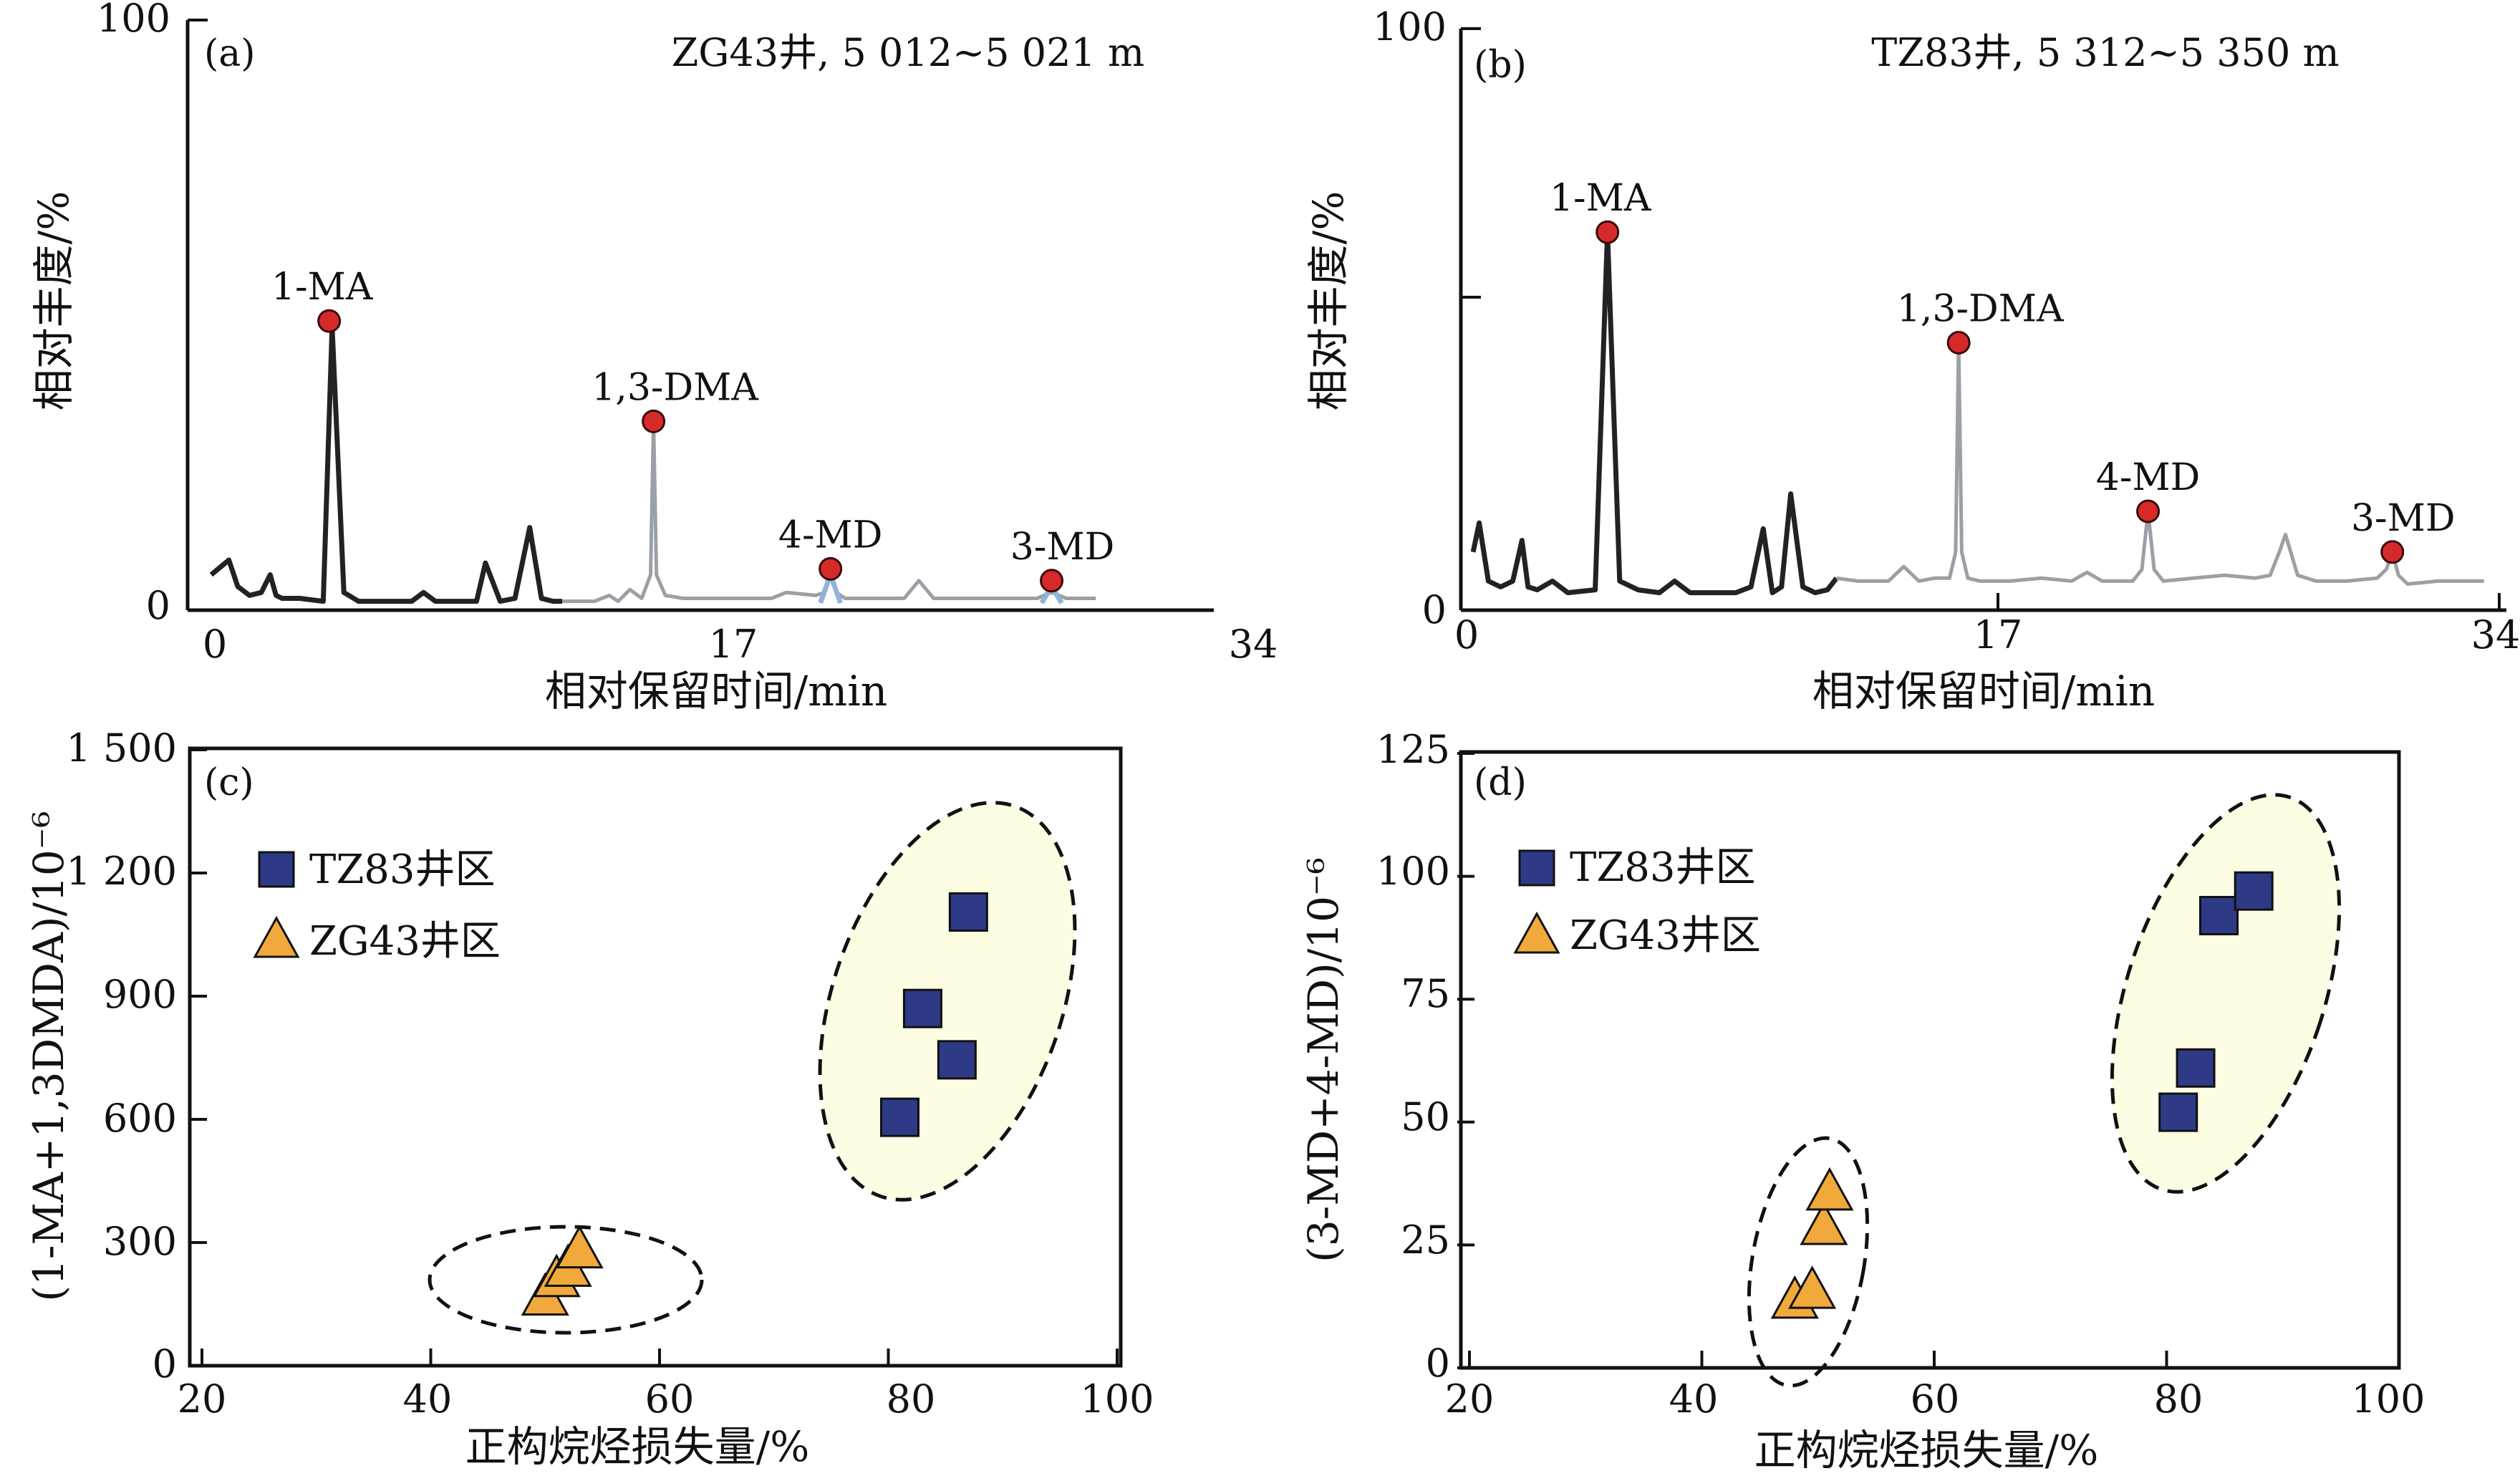 The image size is (2520, 1476). What do you see at coordinates (133, 20) in the screenshot?
I see `panel-a-ytick: 100` at bounding box center [133, 20].